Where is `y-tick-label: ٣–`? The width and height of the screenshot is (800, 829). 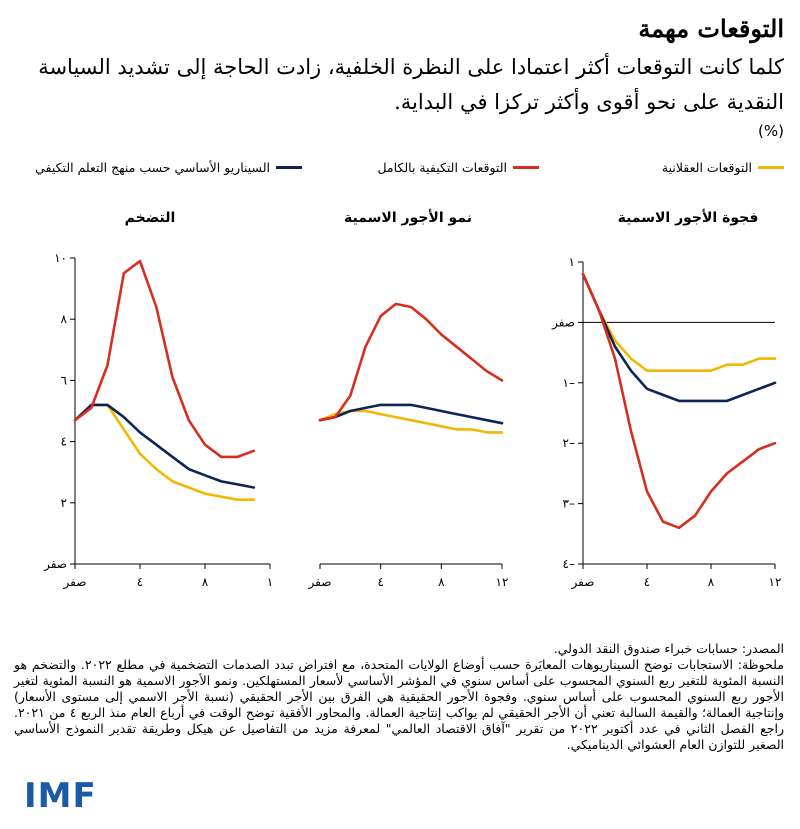 y-tick-label: ٣– is located at coordinates (569, 504).